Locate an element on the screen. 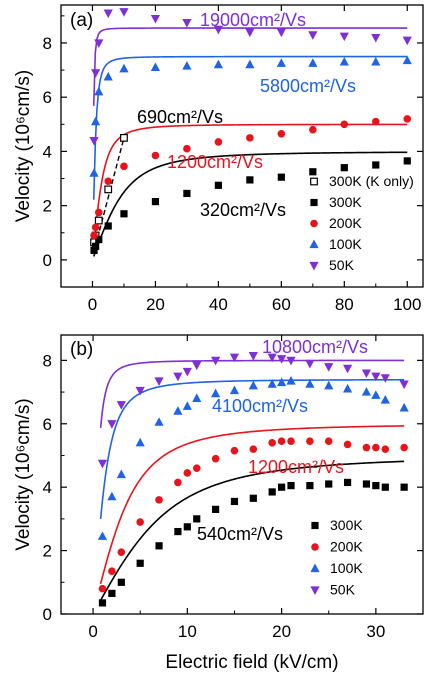 The image size is (436, 677). legend-label: 50K is located at coordinates (342, 265).